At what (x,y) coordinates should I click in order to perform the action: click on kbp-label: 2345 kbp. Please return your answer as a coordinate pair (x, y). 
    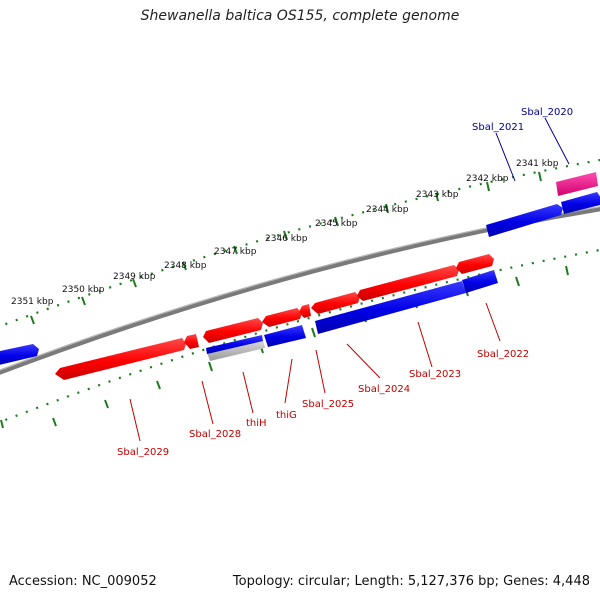
    Looking at the image, I should click on (336, 224).